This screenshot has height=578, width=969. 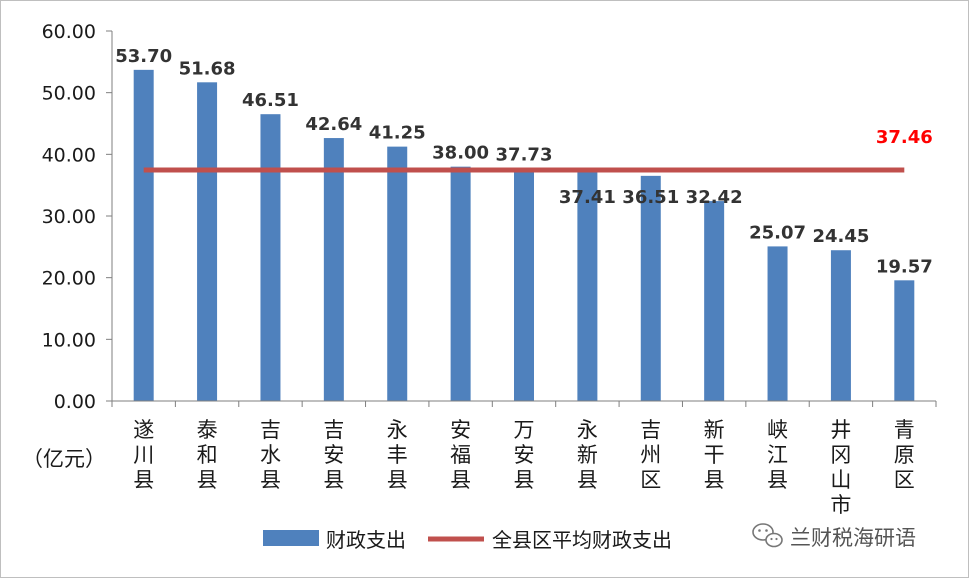 What do you see at coordinates (767, 535) in the screenshot?
I see `wechat-icon` at bounding box center [767, 535].